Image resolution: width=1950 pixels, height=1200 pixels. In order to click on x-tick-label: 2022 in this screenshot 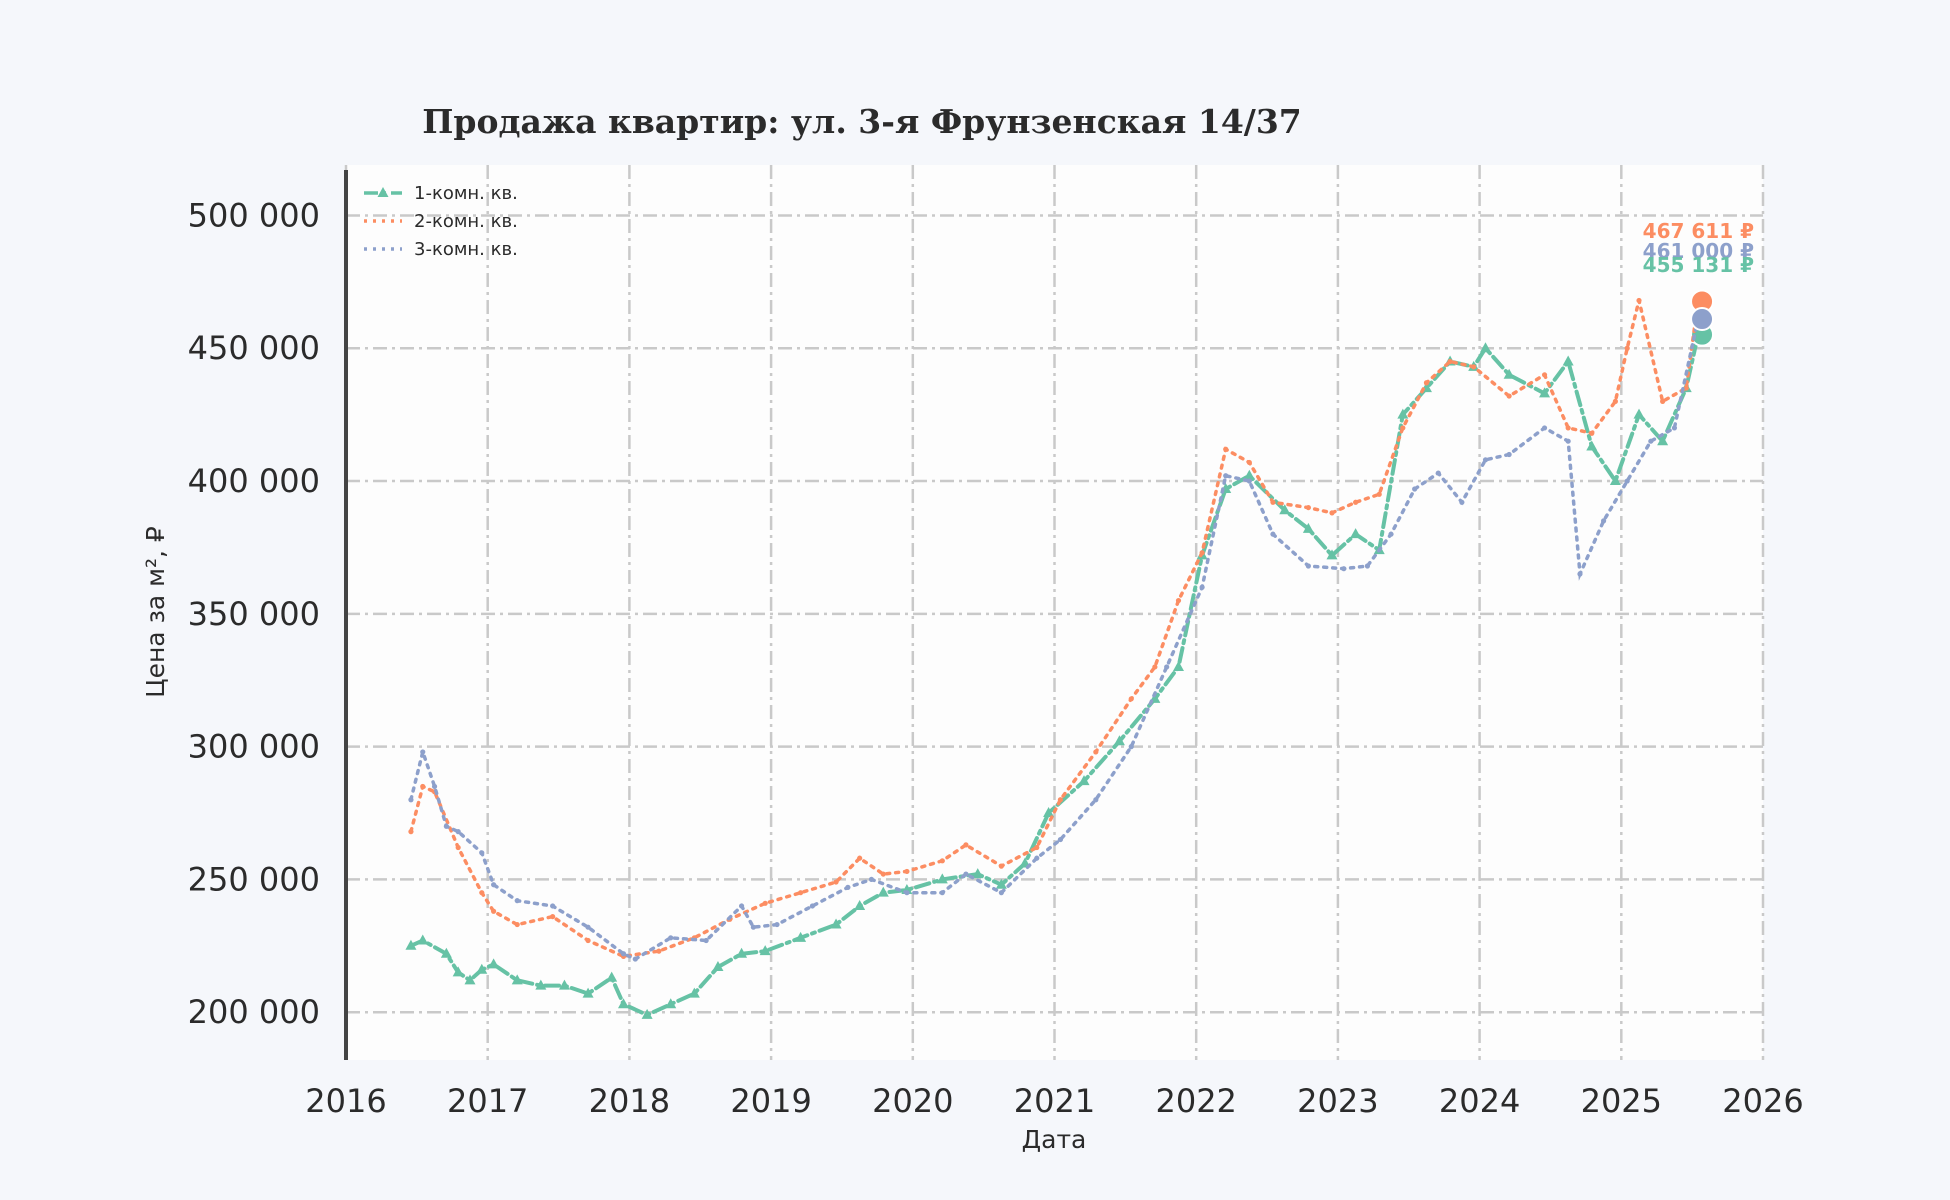, I will do `click(1195, 1101)`.